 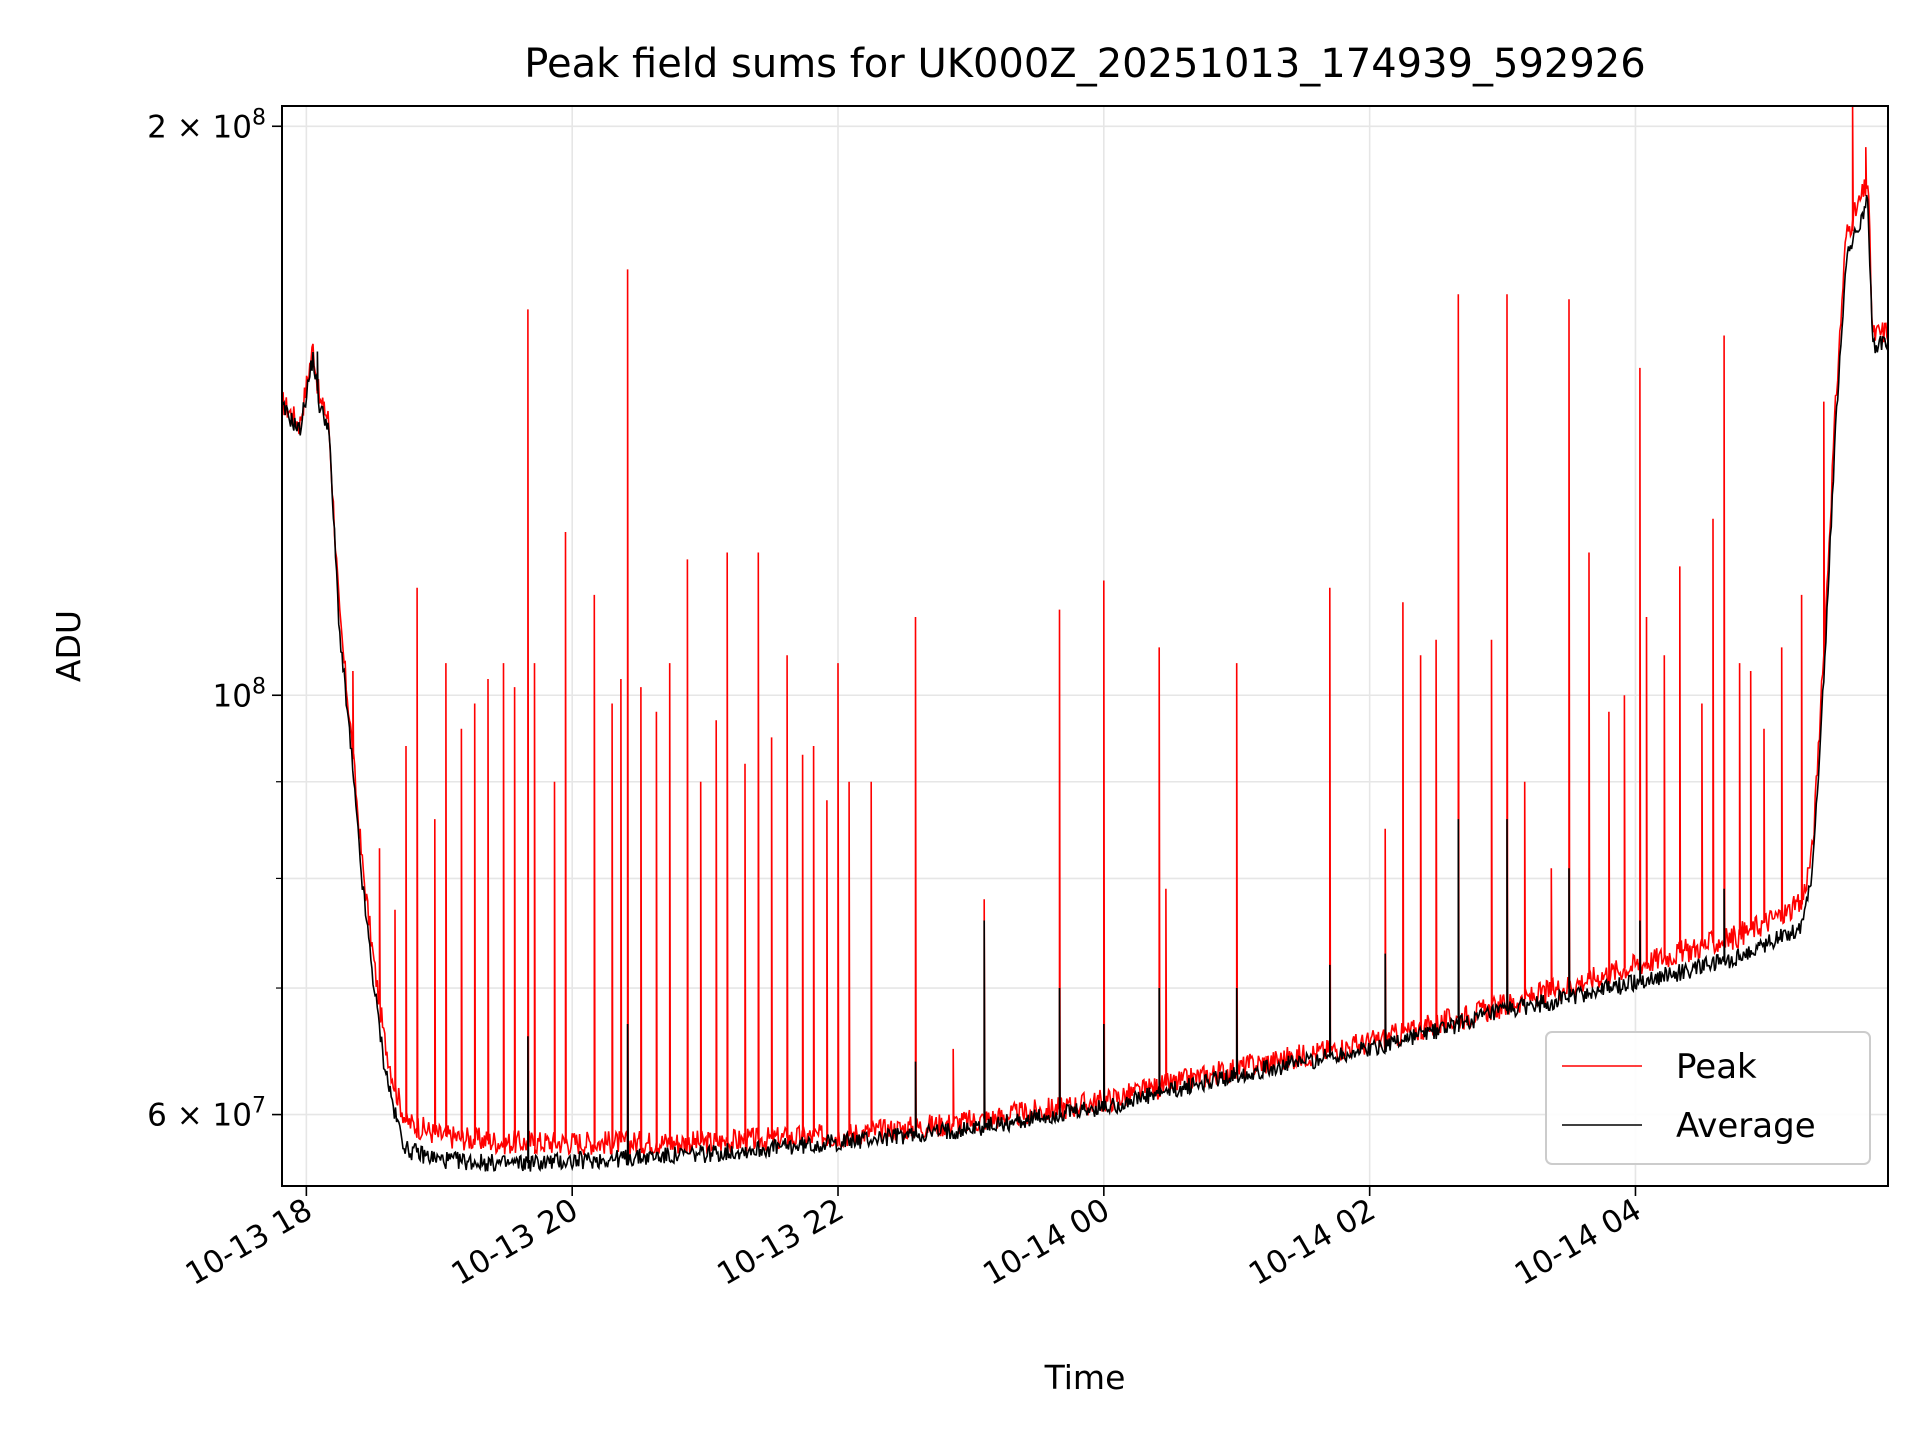 I want to click on legend-label-peak: Peak, so click(x=1716, y=1067).